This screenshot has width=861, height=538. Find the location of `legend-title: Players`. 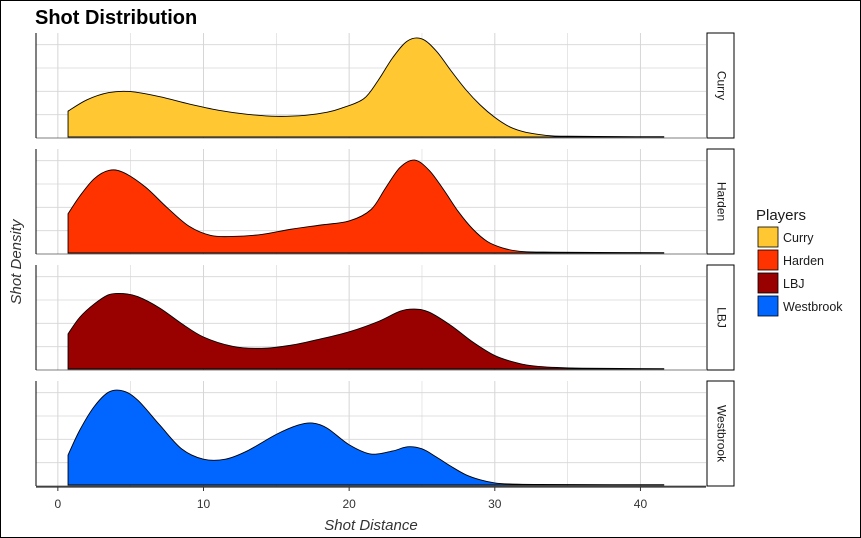

legend-title: Players is located at coordinates (781, 215).